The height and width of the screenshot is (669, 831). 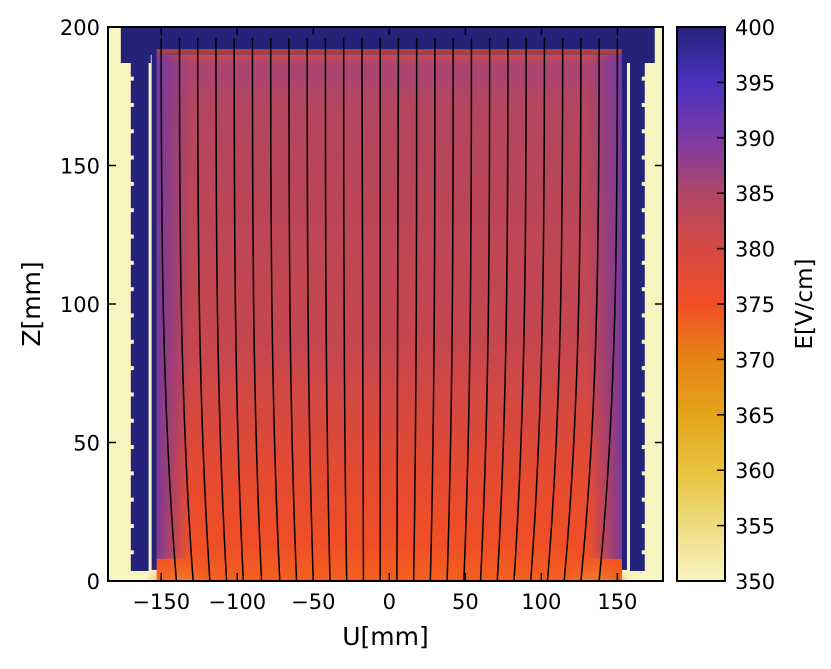 What do you see at coordinates (755, 360) in the screenshot?
I see `colorbar-tick-label: 370` at bounding box center [755, 360].